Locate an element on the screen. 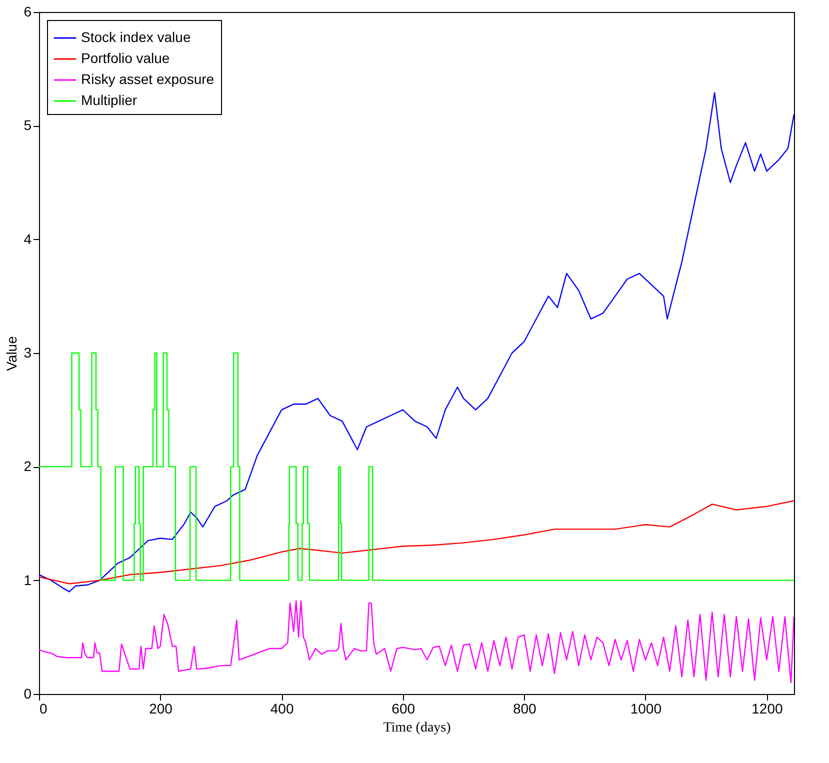 The width and height of the screenshot is (829, 763). y-tick-label: 3 is located at coordinates (28, 352).